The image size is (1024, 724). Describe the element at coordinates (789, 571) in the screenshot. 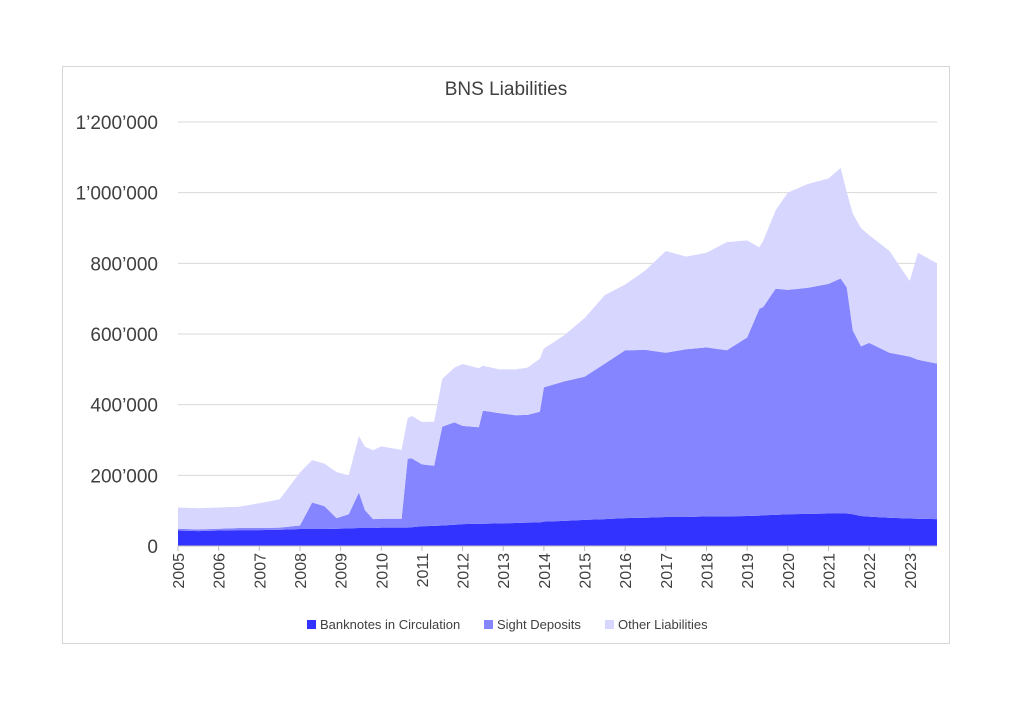

I see `x-tick-label: 2020` at that location.